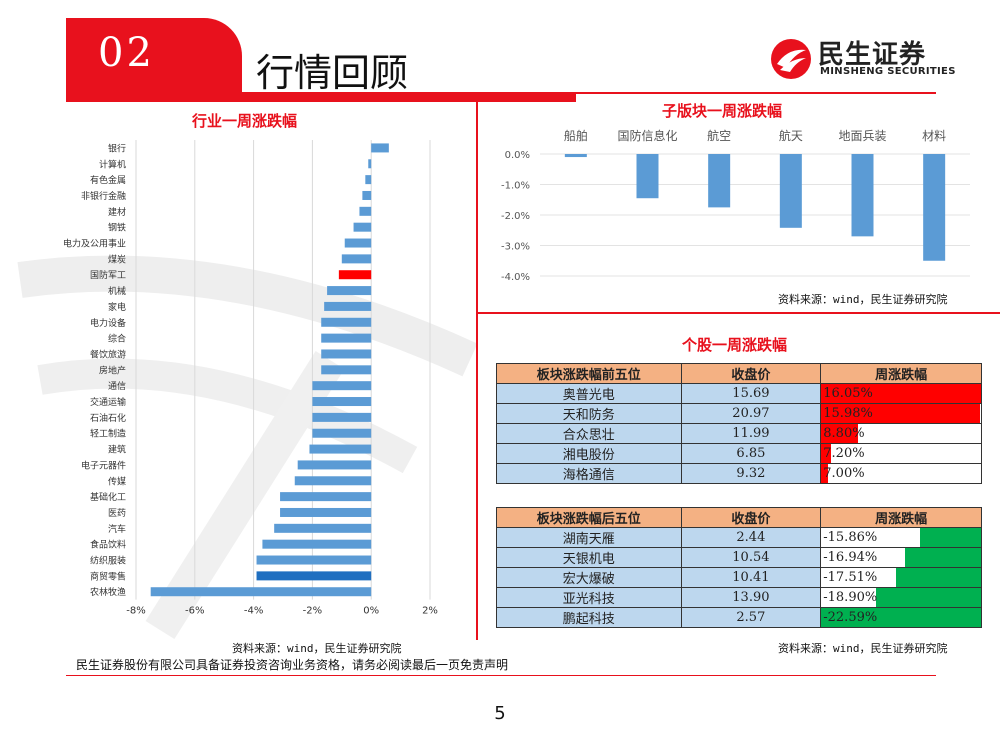 The width and height of the screenshot is (1000, 750). Describe the element at coordinates (108, 180) in the screenshot. I see `category-label: 有色金属` at that location.